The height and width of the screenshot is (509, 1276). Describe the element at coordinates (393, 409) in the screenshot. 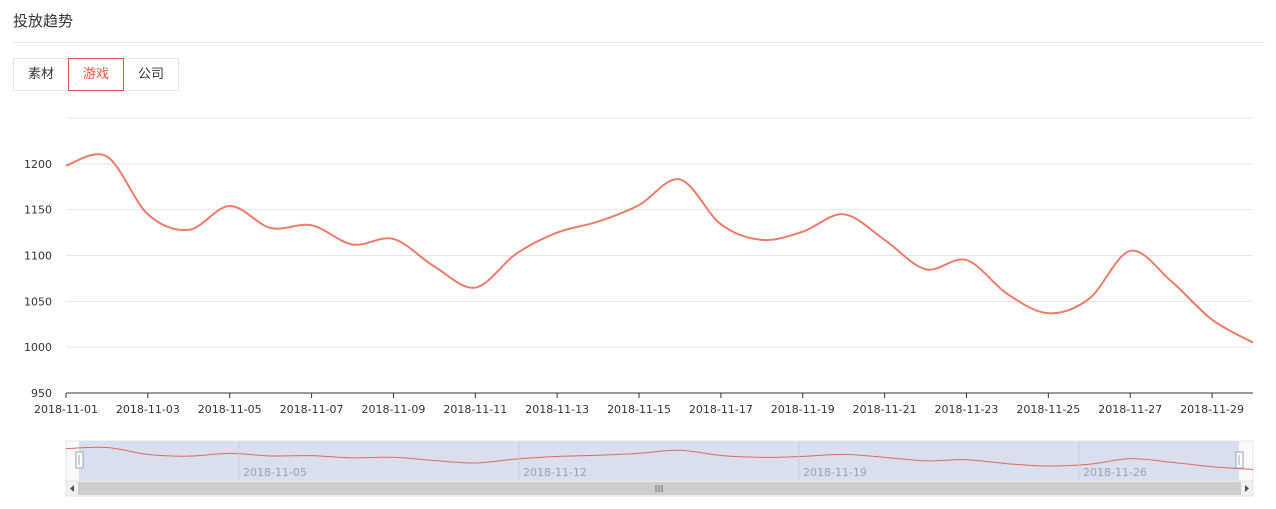

I see `x-tick-label: 2018-11-09` at that location.